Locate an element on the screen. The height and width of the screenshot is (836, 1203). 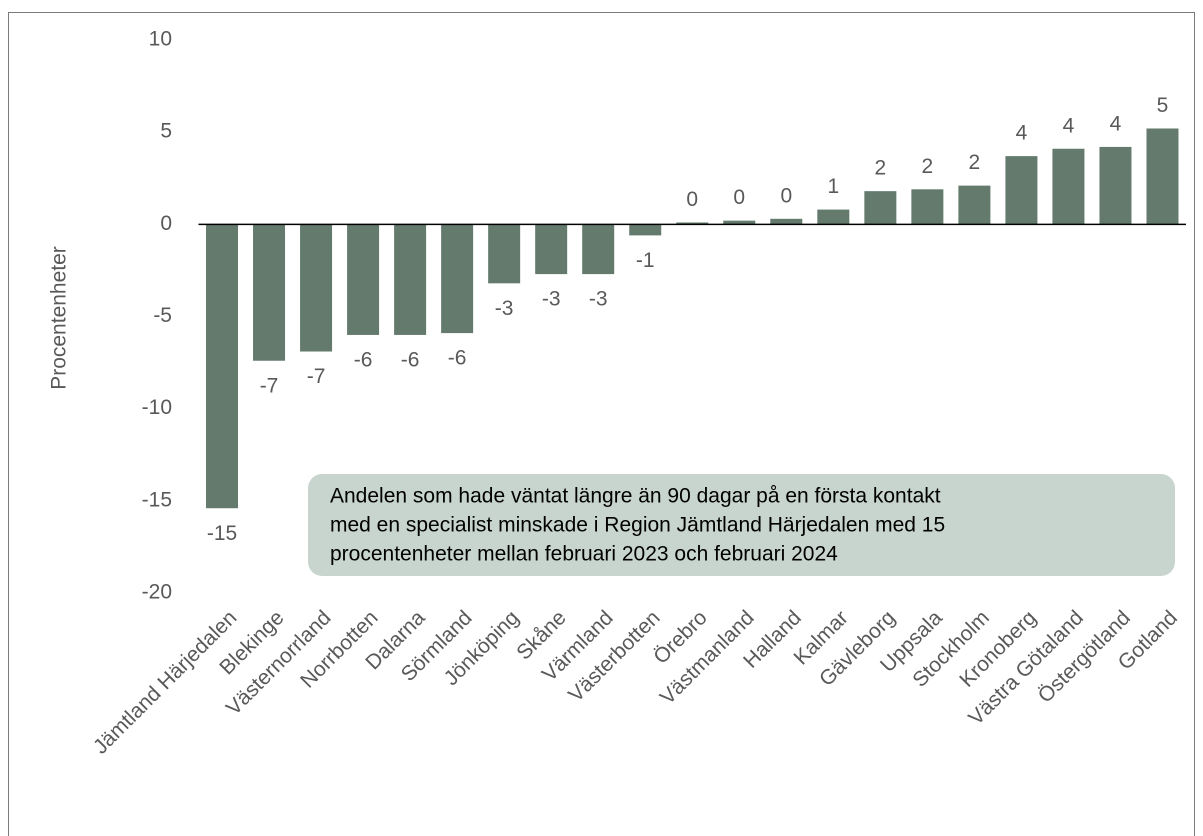
y-tick-label: -5 is located at coordinates (162, 315).